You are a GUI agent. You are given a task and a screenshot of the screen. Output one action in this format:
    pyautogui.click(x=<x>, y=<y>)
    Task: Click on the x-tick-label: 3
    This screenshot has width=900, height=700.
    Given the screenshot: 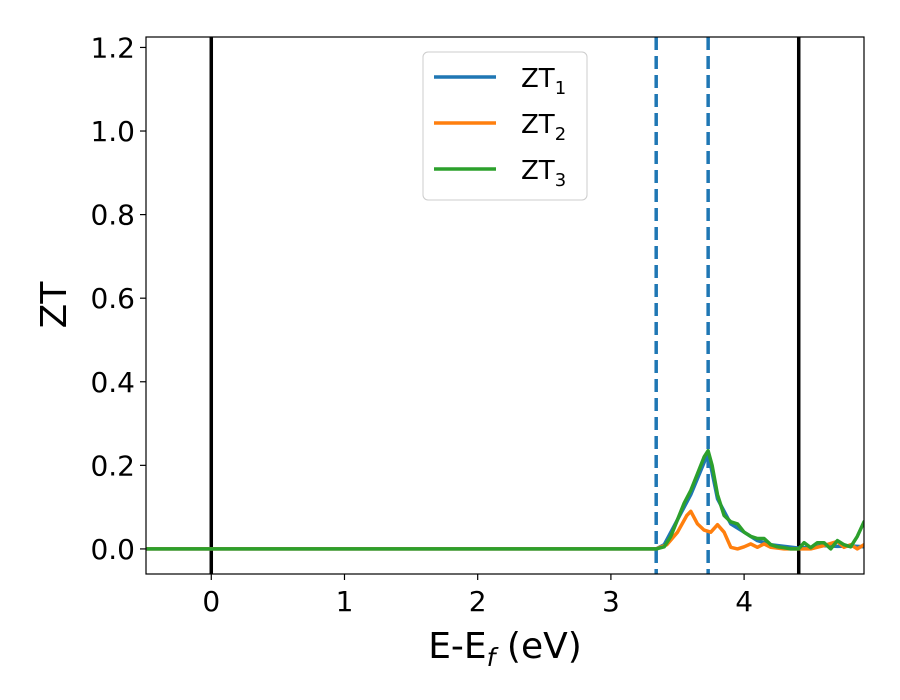 What is the action you would take?
    pyautogui.click(x=611, y=601)
    